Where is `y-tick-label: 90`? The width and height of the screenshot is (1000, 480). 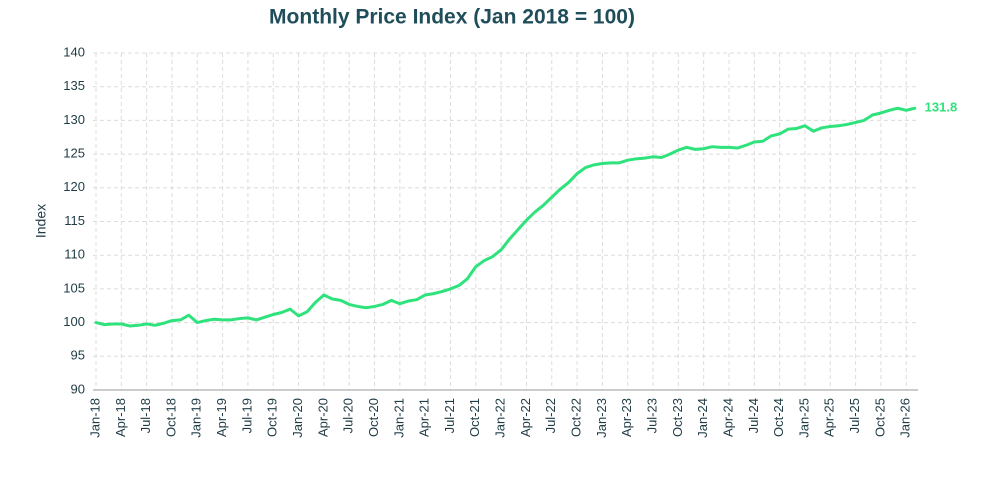
y-tick-label: 90 is located at coordinates (78, 388).